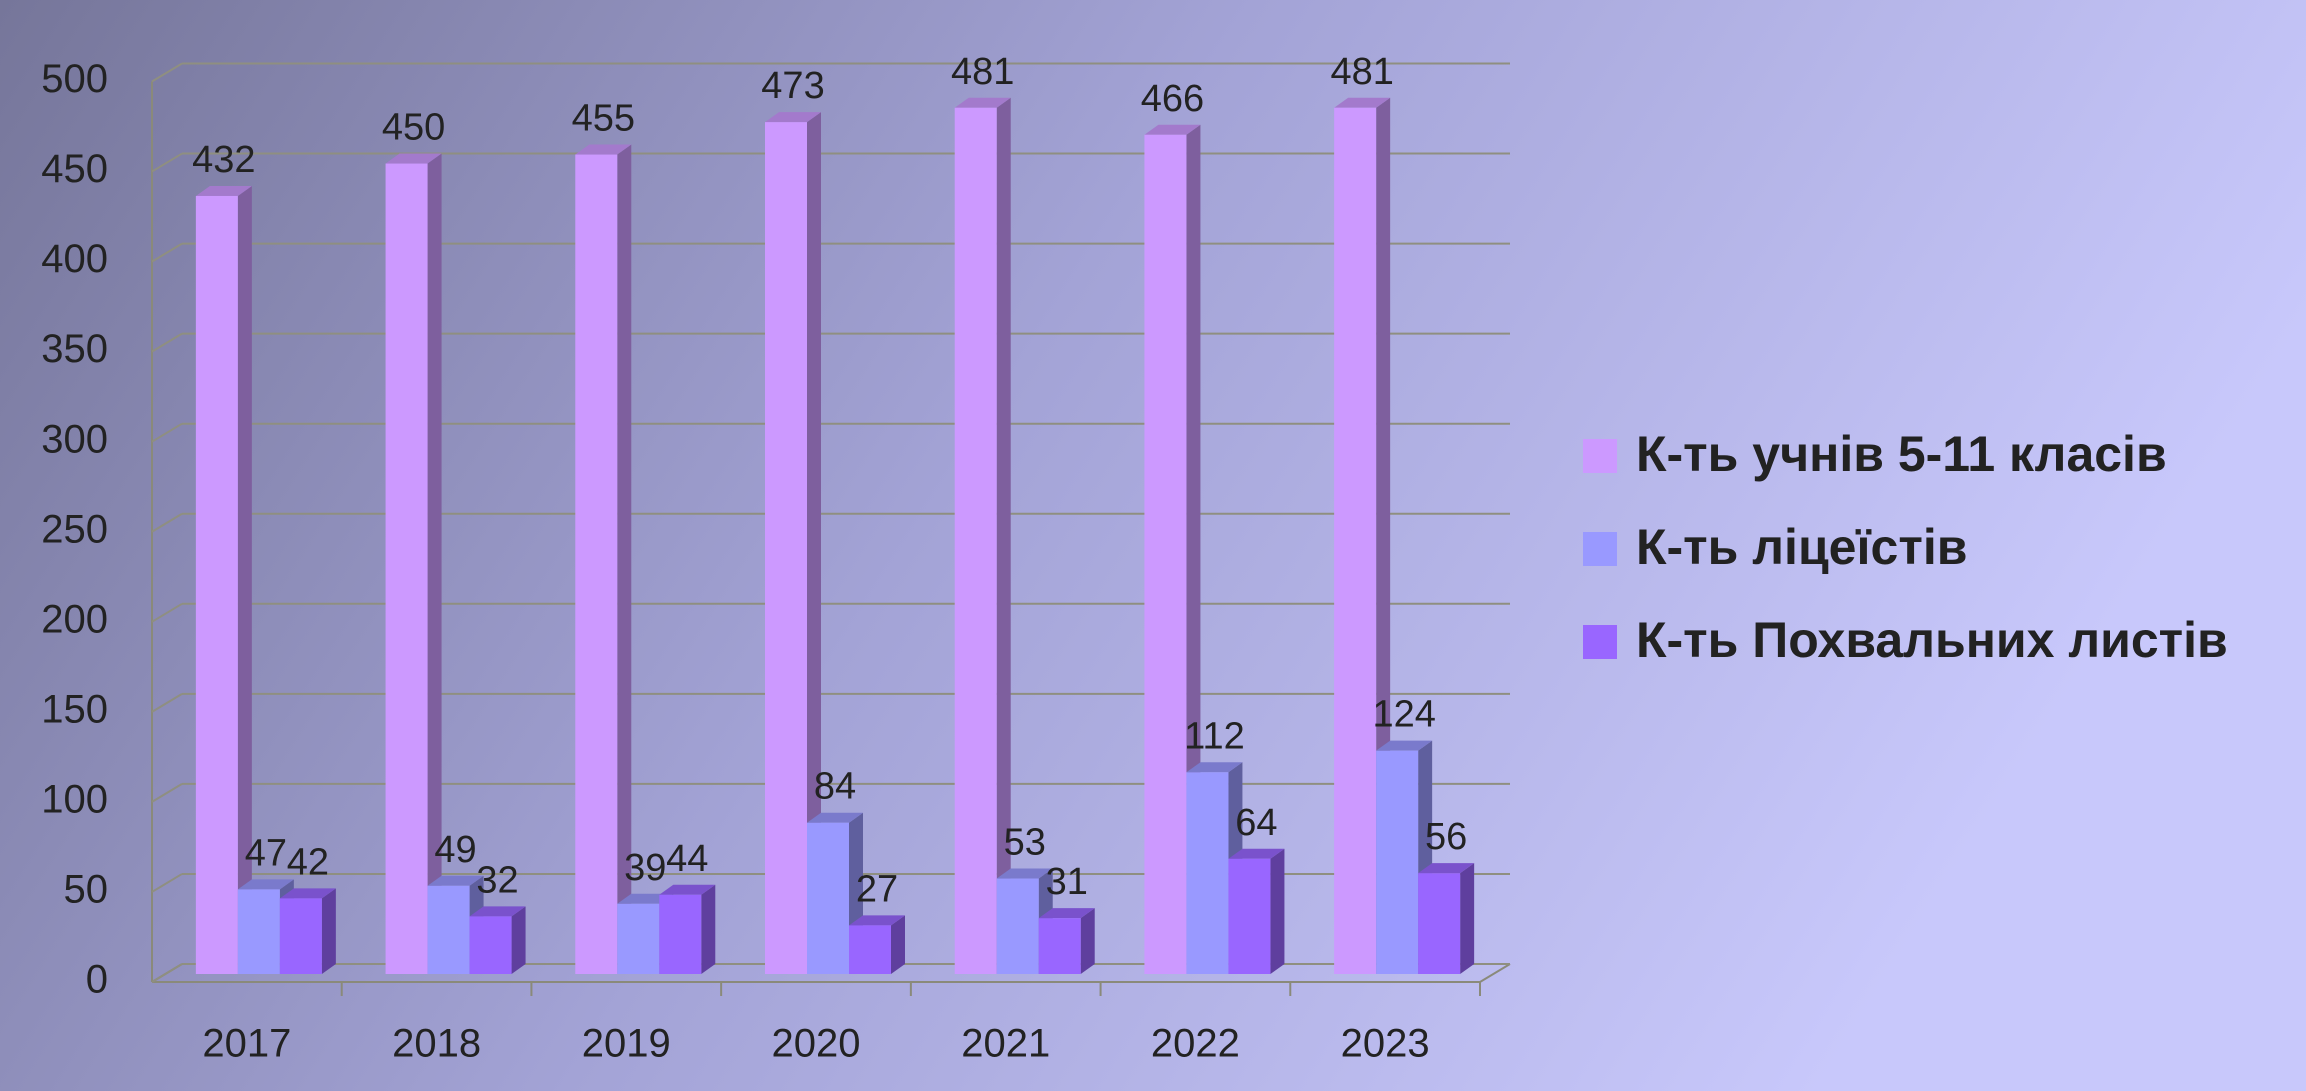  I want to click on x-tick-label: 2017, so click(246, 1044).